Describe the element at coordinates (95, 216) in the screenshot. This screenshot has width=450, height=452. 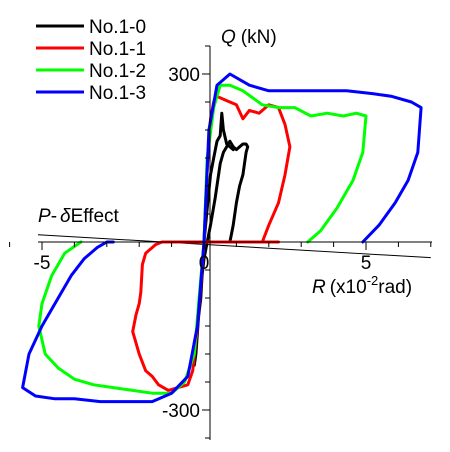
I see `p-delta-effect-word: Effect` at that location.